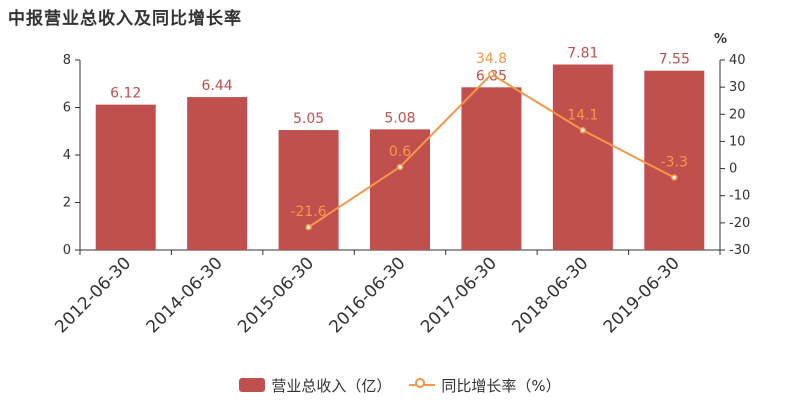 The height and width of the screenshot is (400, 800). I want to click on legend-label-revenue: 营业总收入（亿）, so click(331, 385).